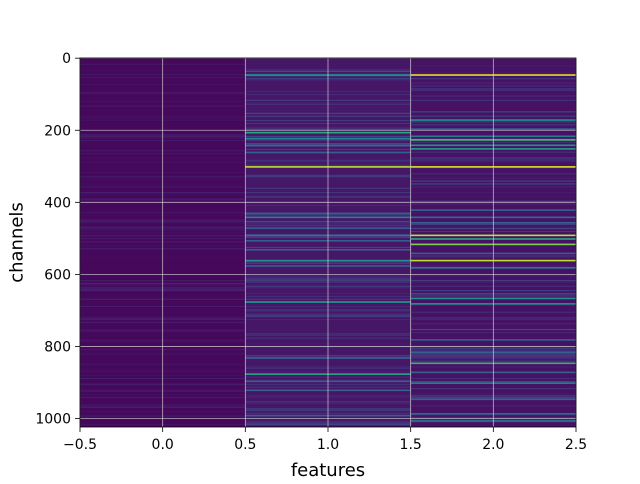 This screenshot has width=640, height=484. I want to click on y-tick-label: 200, so click(57, 131).